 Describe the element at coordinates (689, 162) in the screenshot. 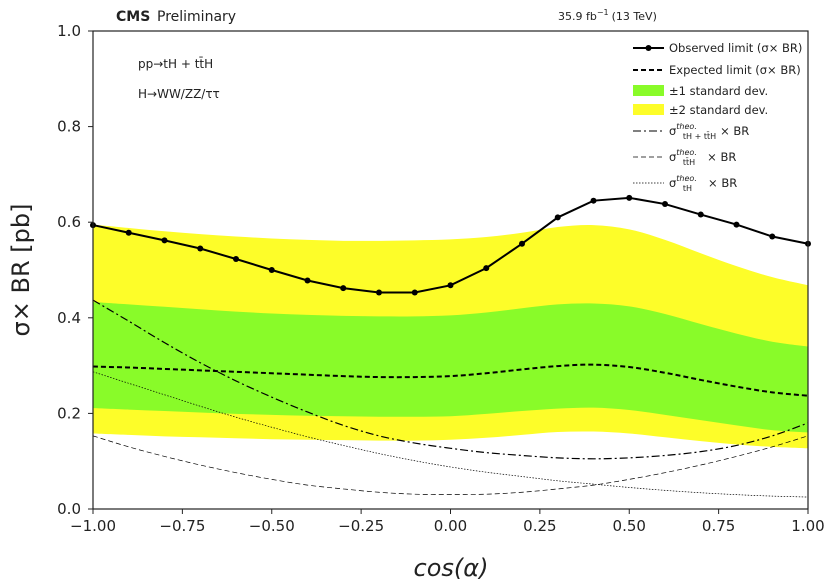

I see `legend-theo-sub-2: tt̄H` at that location.